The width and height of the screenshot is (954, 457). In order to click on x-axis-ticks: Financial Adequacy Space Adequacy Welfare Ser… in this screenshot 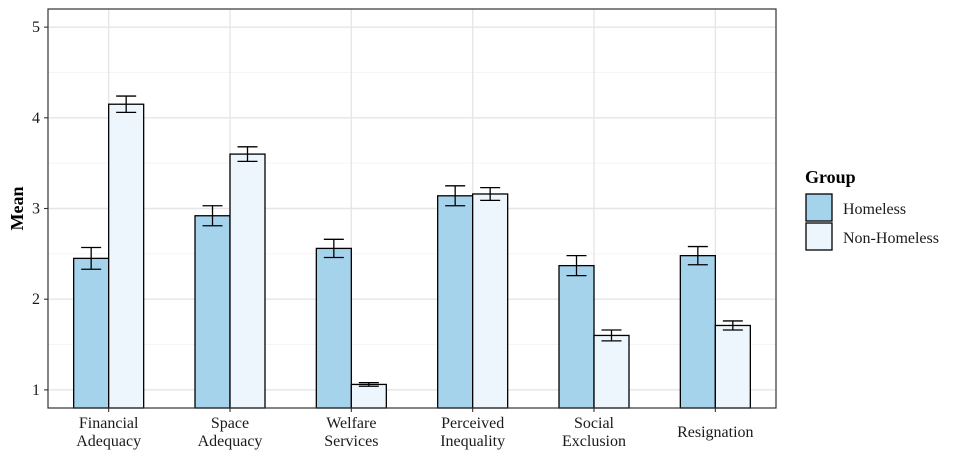, I will do `click(415, 429)`.